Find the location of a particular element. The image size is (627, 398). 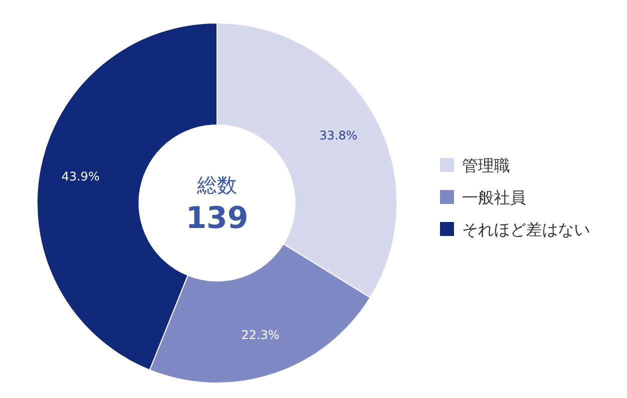

data-label: 33.8% is located at coordinates (338, 135).